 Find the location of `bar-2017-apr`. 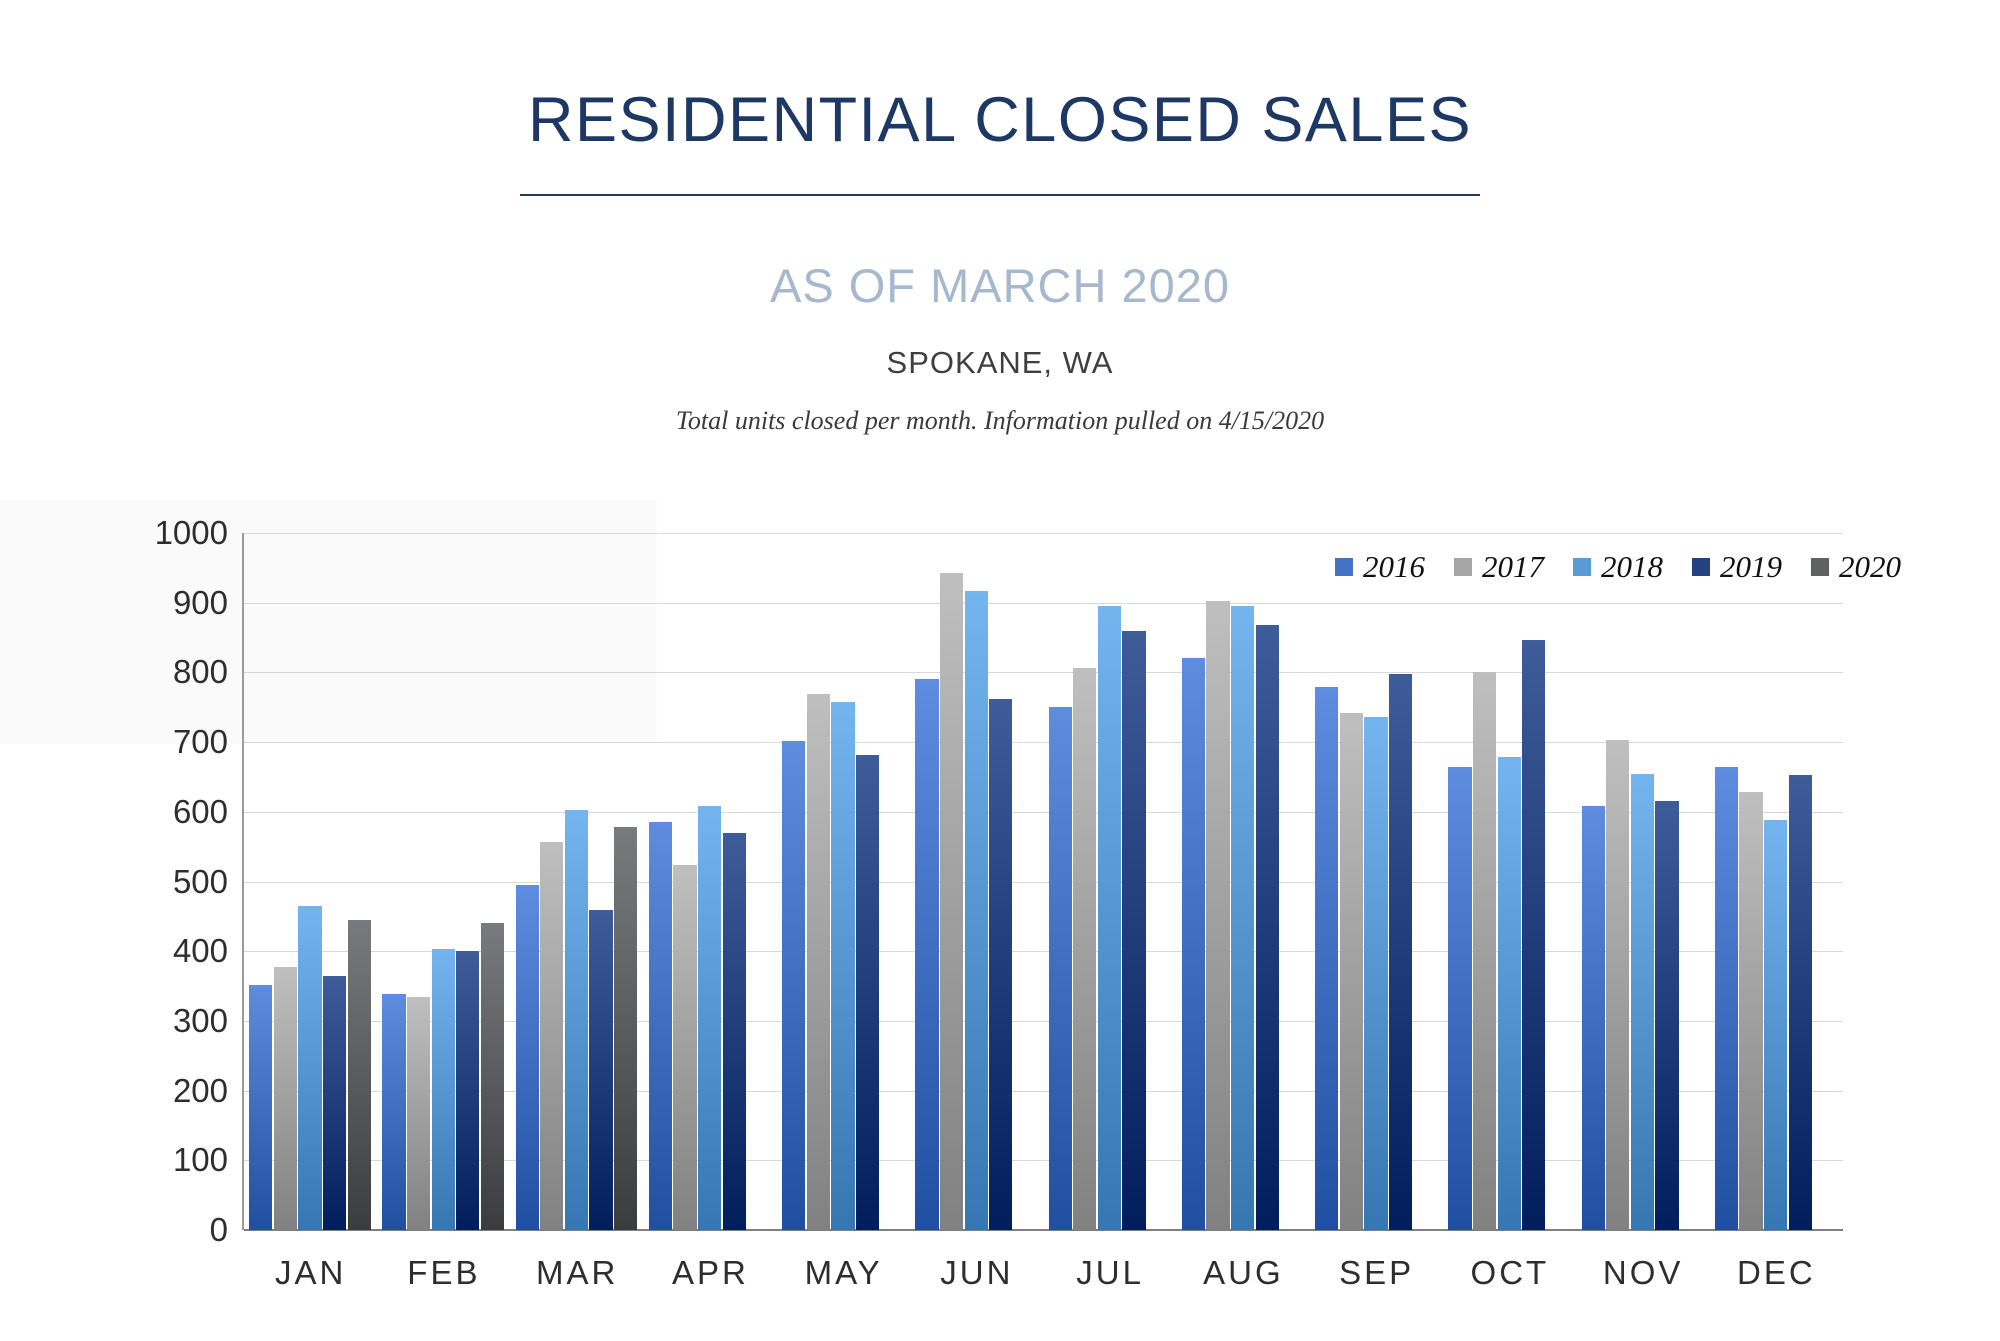

bar-2017-apr is located at coordinates (685, 1047).